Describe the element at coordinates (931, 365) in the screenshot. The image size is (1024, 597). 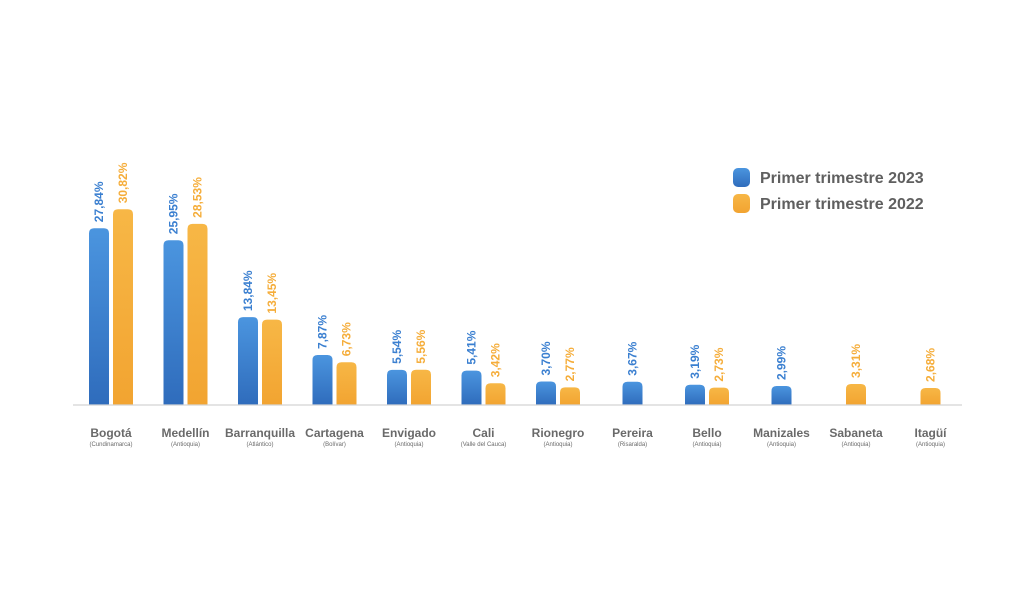
I see `value-label-itagui-series-2: 2,68%` at that location.